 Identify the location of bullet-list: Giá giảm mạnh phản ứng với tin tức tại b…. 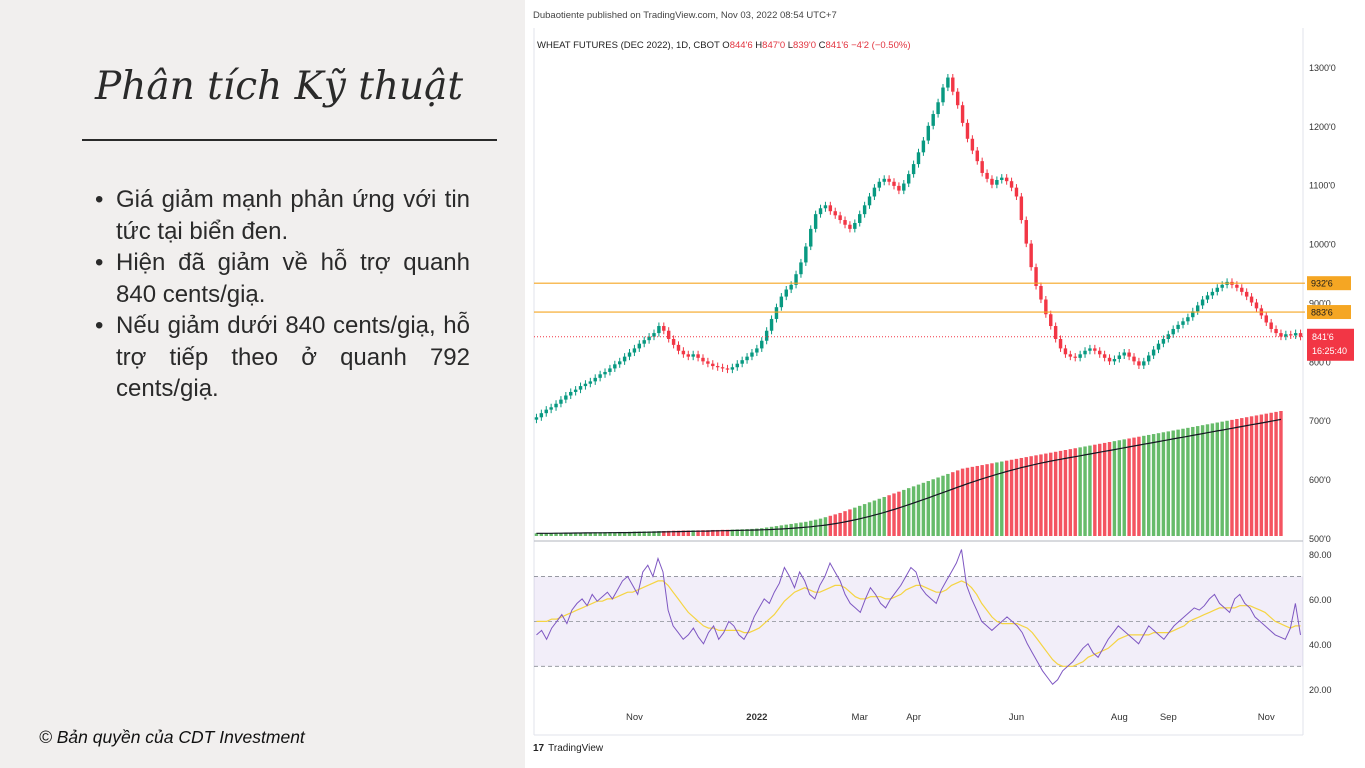
(282, 294).